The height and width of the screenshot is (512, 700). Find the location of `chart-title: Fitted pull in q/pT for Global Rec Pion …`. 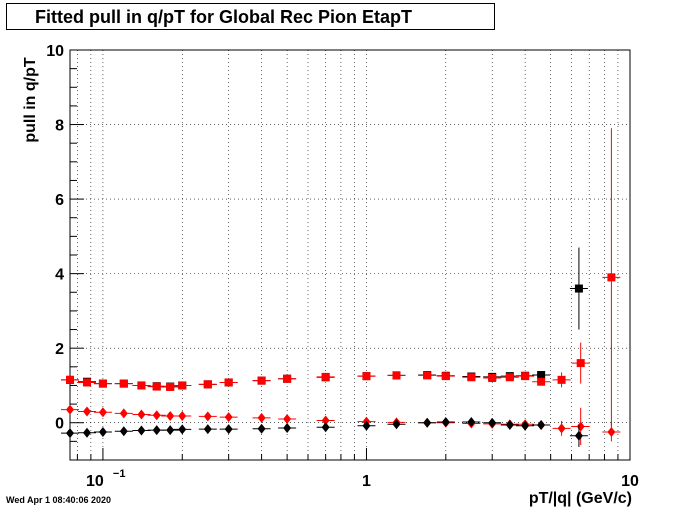

chart-title: Fitted pull in q/pT for Global Rec Pion … is located at coordinates (250, 16).